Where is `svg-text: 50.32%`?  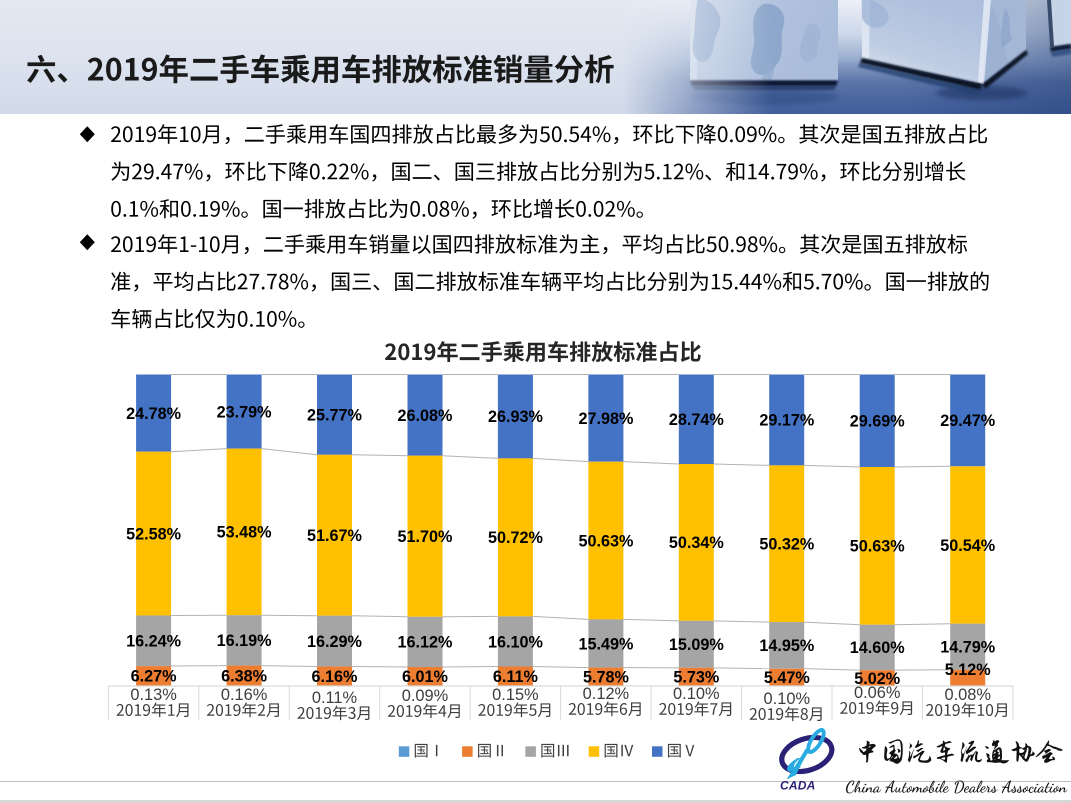 svg-text: 50.32% is located at coordinates (786, 545).